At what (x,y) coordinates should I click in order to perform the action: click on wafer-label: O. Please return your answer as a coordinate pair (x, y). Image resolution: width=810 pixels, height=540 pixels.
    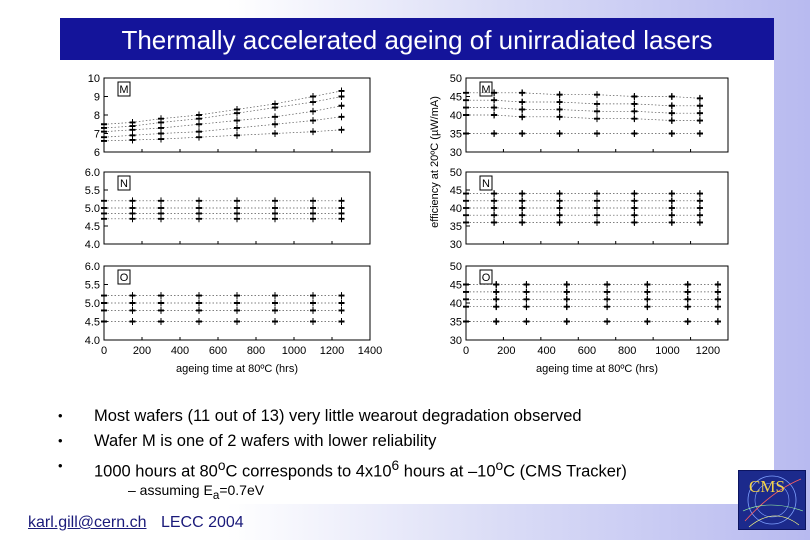
    Looking at the image, I should click on (124, 278).